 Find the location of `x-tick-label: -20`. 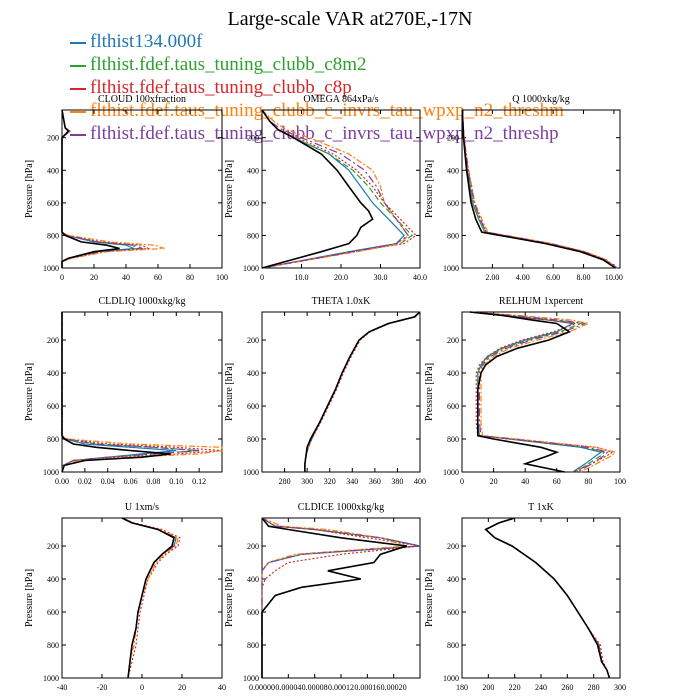

x-tick-label: -20 is located at coordinates (102, 687).